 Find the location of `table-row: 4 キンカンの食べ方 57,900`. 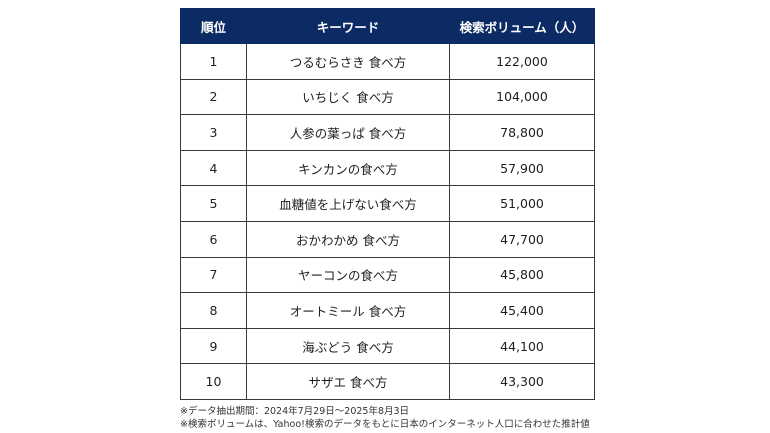

table-row: 4 キンカンの食べ方 57,900 is located at coordinates (387, 168).